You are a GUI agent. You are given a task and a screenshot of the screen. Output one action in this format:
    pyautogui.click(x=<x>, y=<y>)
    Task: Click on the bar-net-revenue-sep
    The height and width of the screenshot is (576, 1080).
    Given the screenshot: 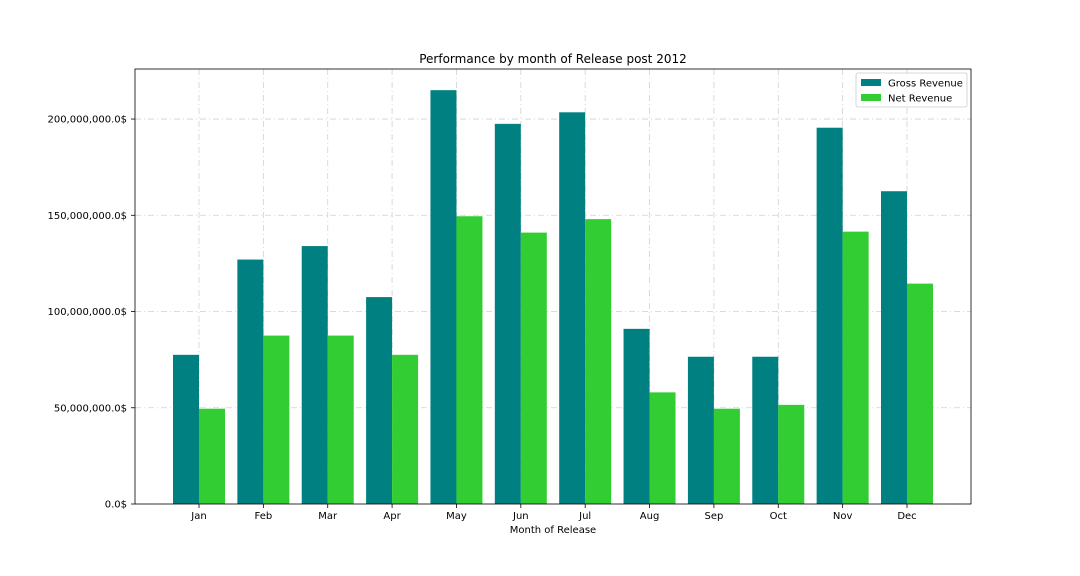 What is the action you would take?
    pyautogui.click(x=726, y=456)
    